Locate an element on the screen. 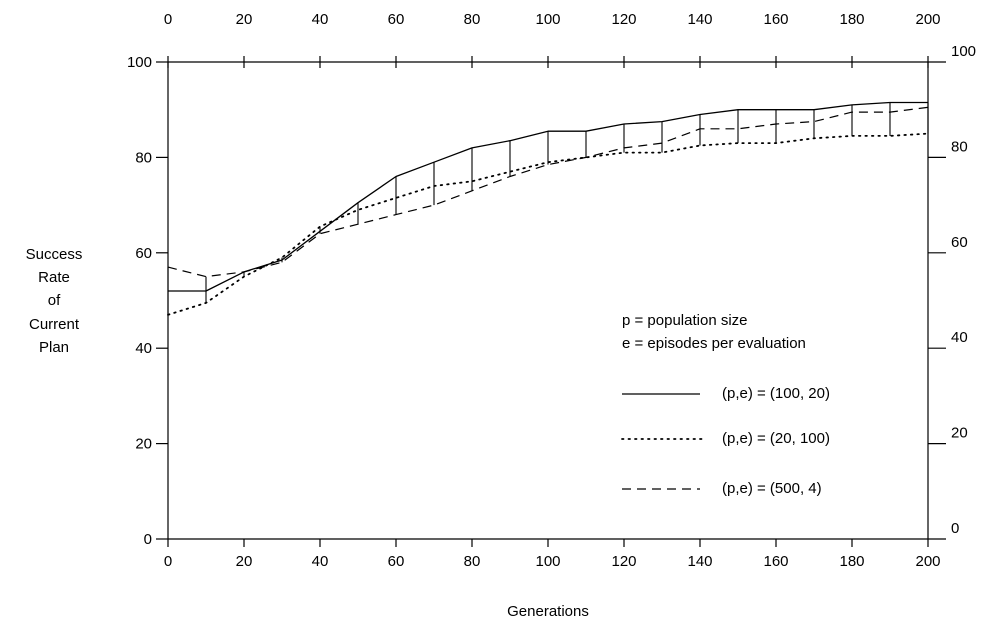  x-tick-label-top: 40 is located at coordinates (320, 19).